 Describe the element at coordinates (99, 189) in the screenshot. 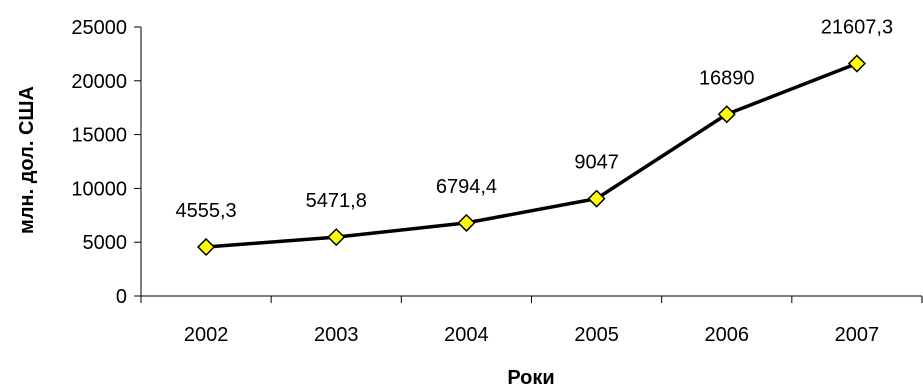

I see `y-tick-label: 10000` at that location.